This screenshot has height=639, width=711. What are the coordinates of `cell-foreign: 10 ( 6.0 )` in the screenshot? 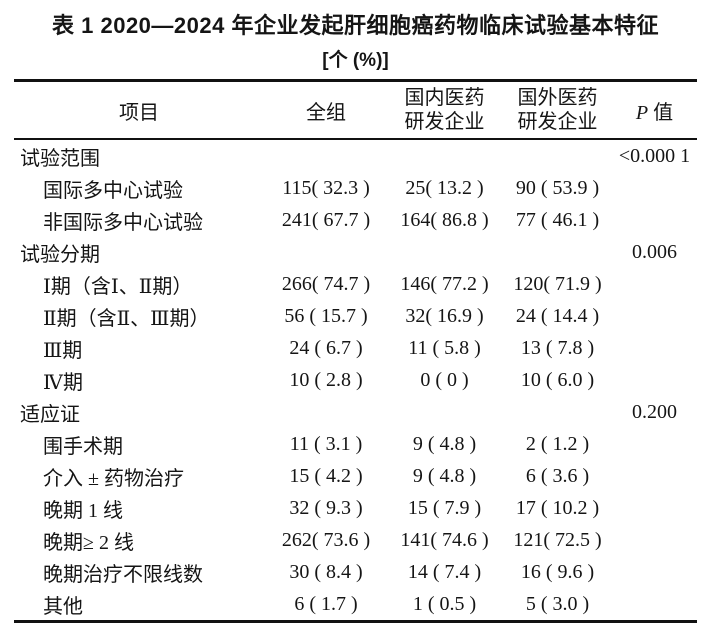 It's located at (557, 379).